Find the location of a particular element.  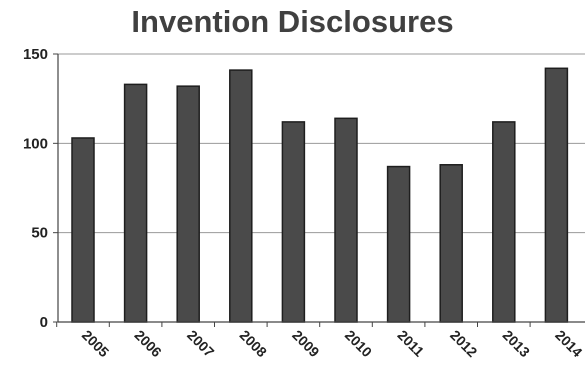

bar-2012 is located at coordinates (451, 243).